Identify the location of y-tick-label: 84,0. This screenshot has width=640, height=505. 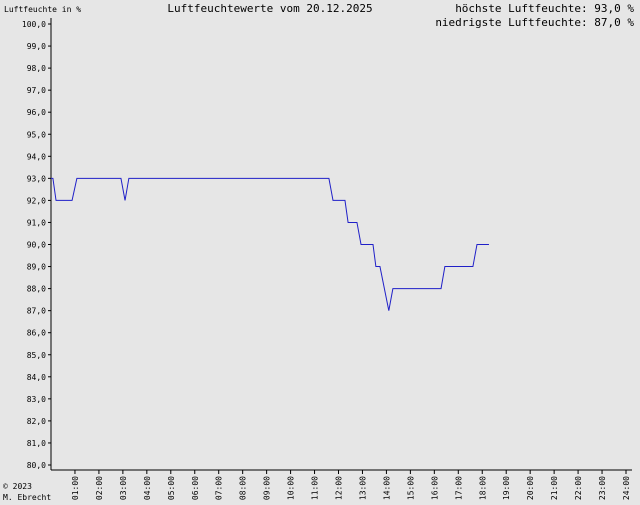
(36, 377).